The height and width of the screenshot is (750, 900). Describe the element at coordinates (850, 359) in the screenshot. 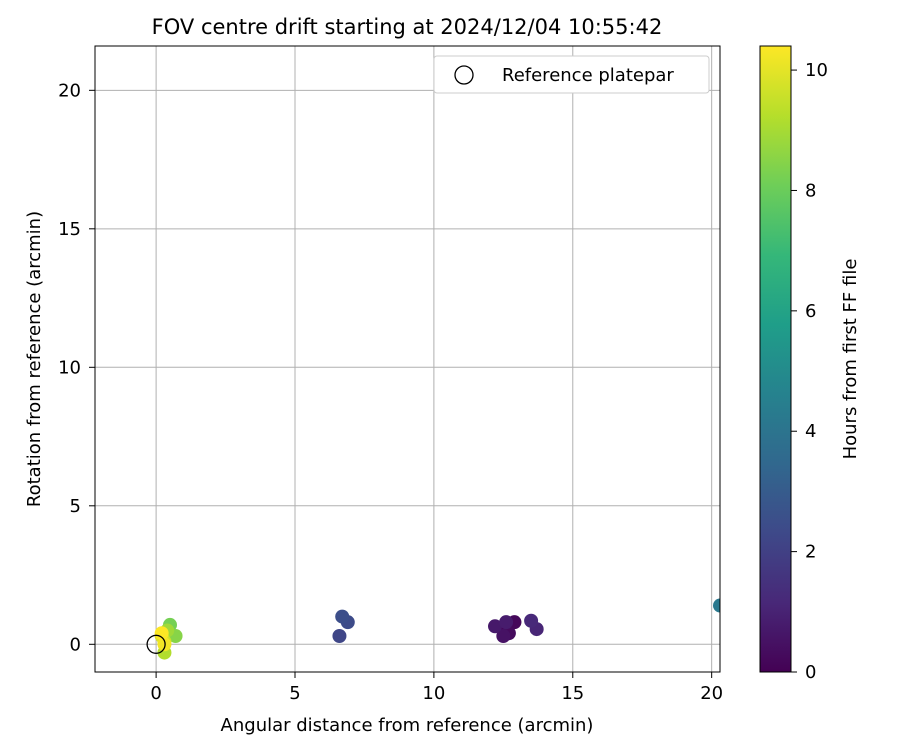

I see `colorbar-label: Hours from first FF file` at that location.